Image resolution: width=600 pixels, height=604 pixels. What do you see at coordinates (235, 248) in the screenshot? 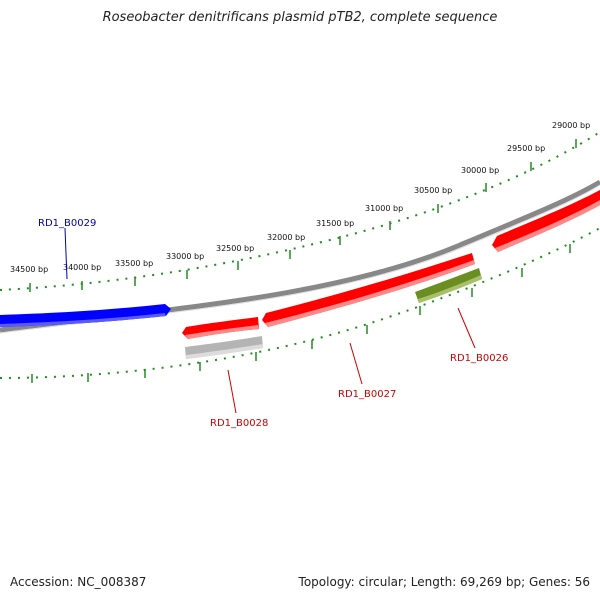
I see `ruler-label-32500: 32500 bp` at bounding box center [235, 248].